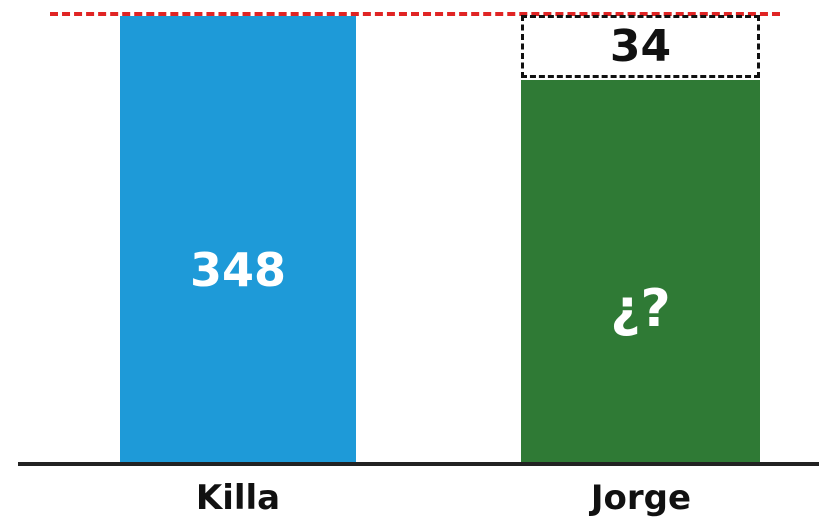 This screenshot has height=529, width=819. I want to click on bar-killa-value: 348, so click(238, 270).